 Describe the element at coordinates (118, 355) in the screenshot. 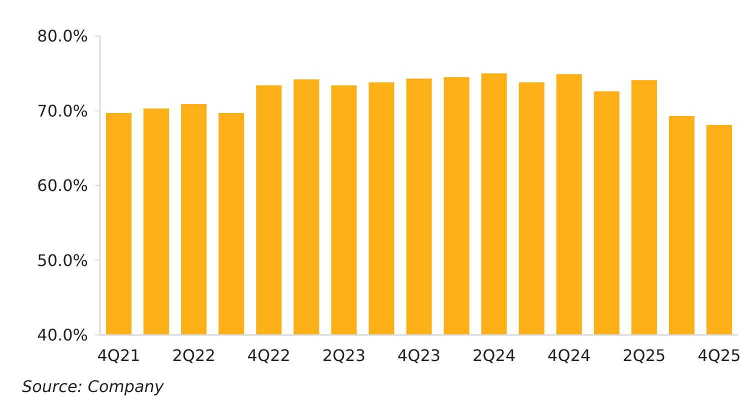

I see `x-tick-label: 4Q21` at that location.